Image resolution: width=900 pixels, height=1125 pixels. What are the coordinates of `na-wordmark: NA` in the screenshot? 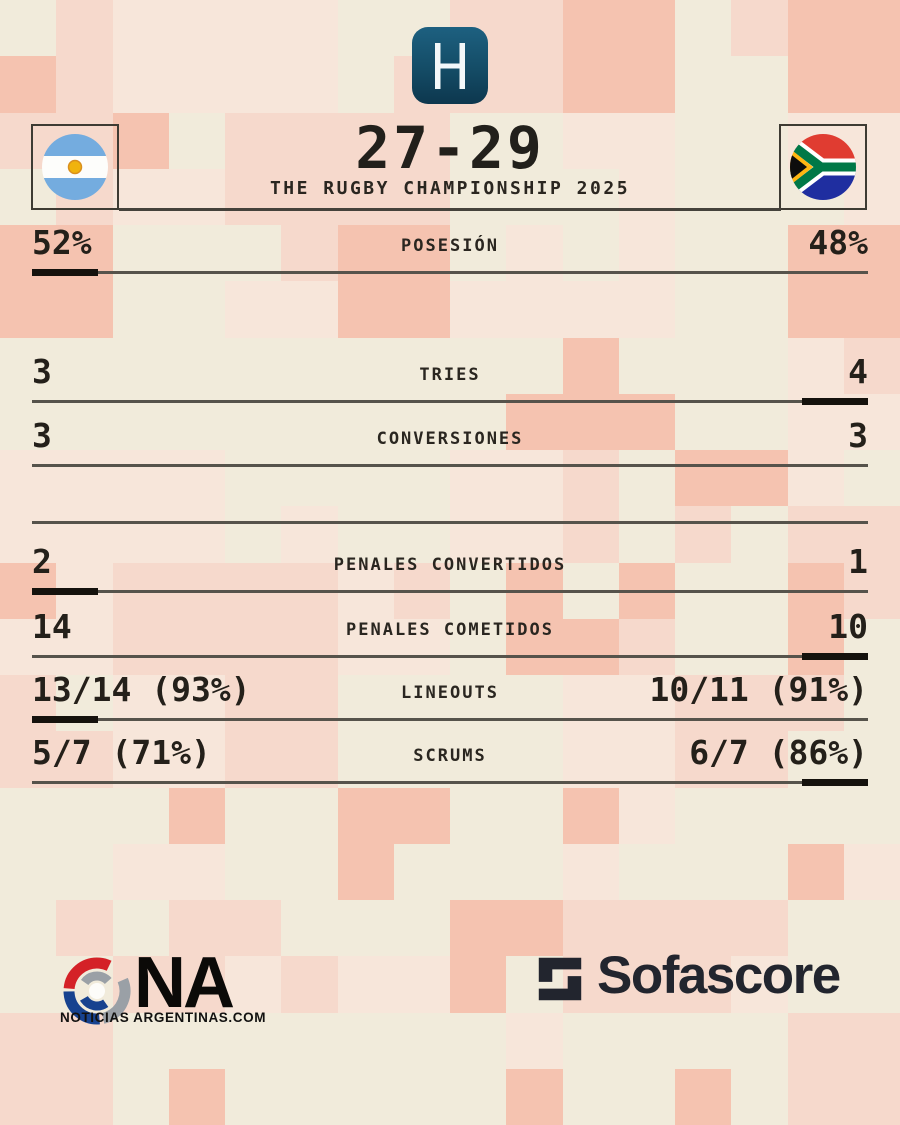 It's located at (184, 983).